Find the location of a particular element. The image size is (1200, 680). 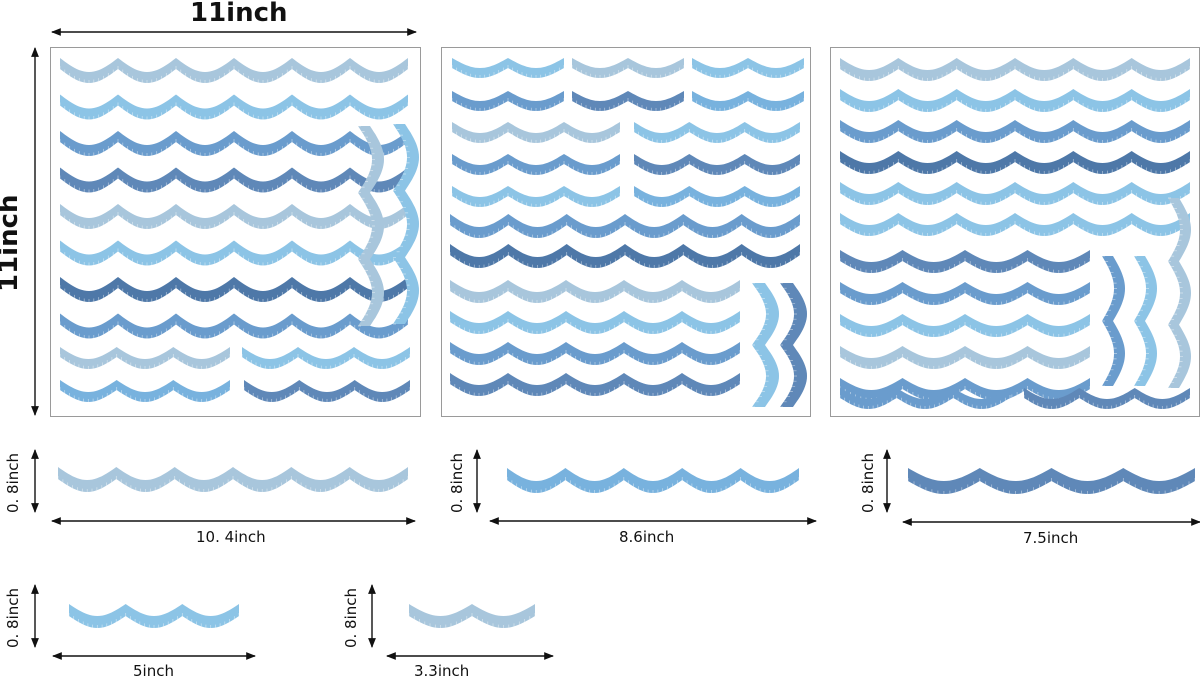

strip-length-label-4: 5inch is located at coordinates (153, 671).